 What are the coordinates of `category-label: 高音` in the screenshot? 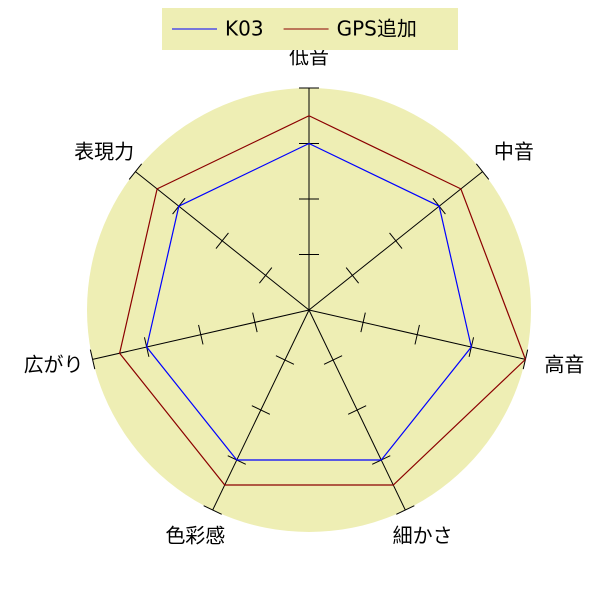 It's located at (564, 365).